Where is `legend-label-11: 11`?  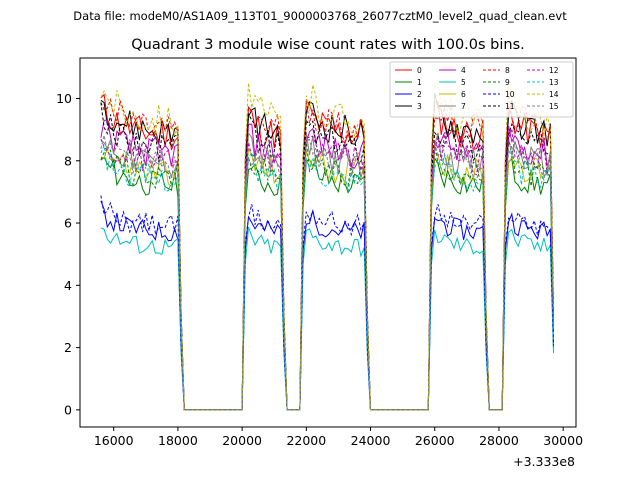 legend-label-11: 11 is located at coordinates (510, 106).